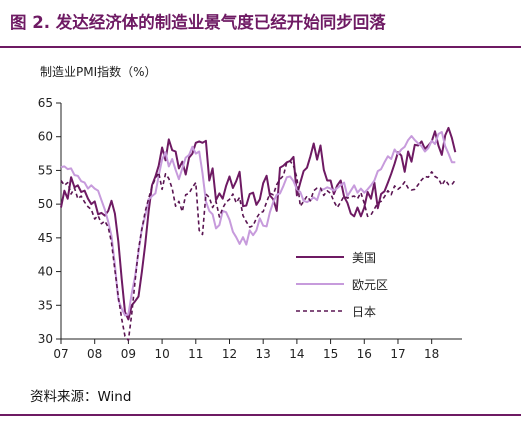 The height and width of the screenshot is (436, 521). What do you see at coordinates (81, 397) in the screenshot?
I see `source-note: 资料来源：Wind` at bounding box center [81, 397].